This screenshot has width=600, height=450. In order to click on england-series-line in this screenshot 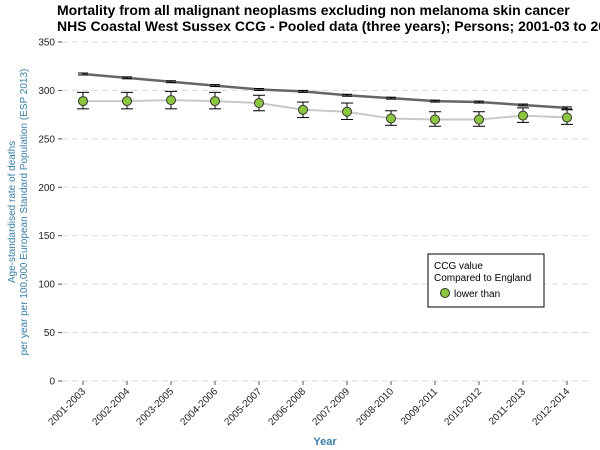, I will do `click(325, 91)`.